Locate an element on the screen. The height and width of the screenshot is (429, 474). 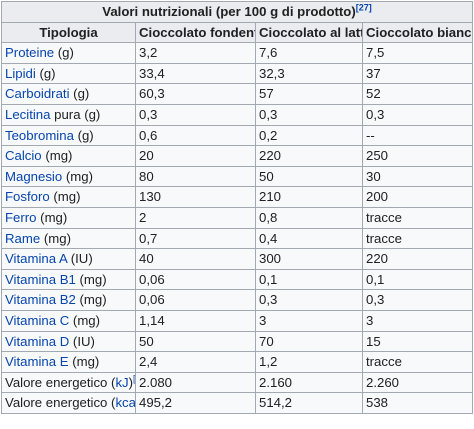
nutrient-label-suffix: ) is located at coordinates (131, 382).